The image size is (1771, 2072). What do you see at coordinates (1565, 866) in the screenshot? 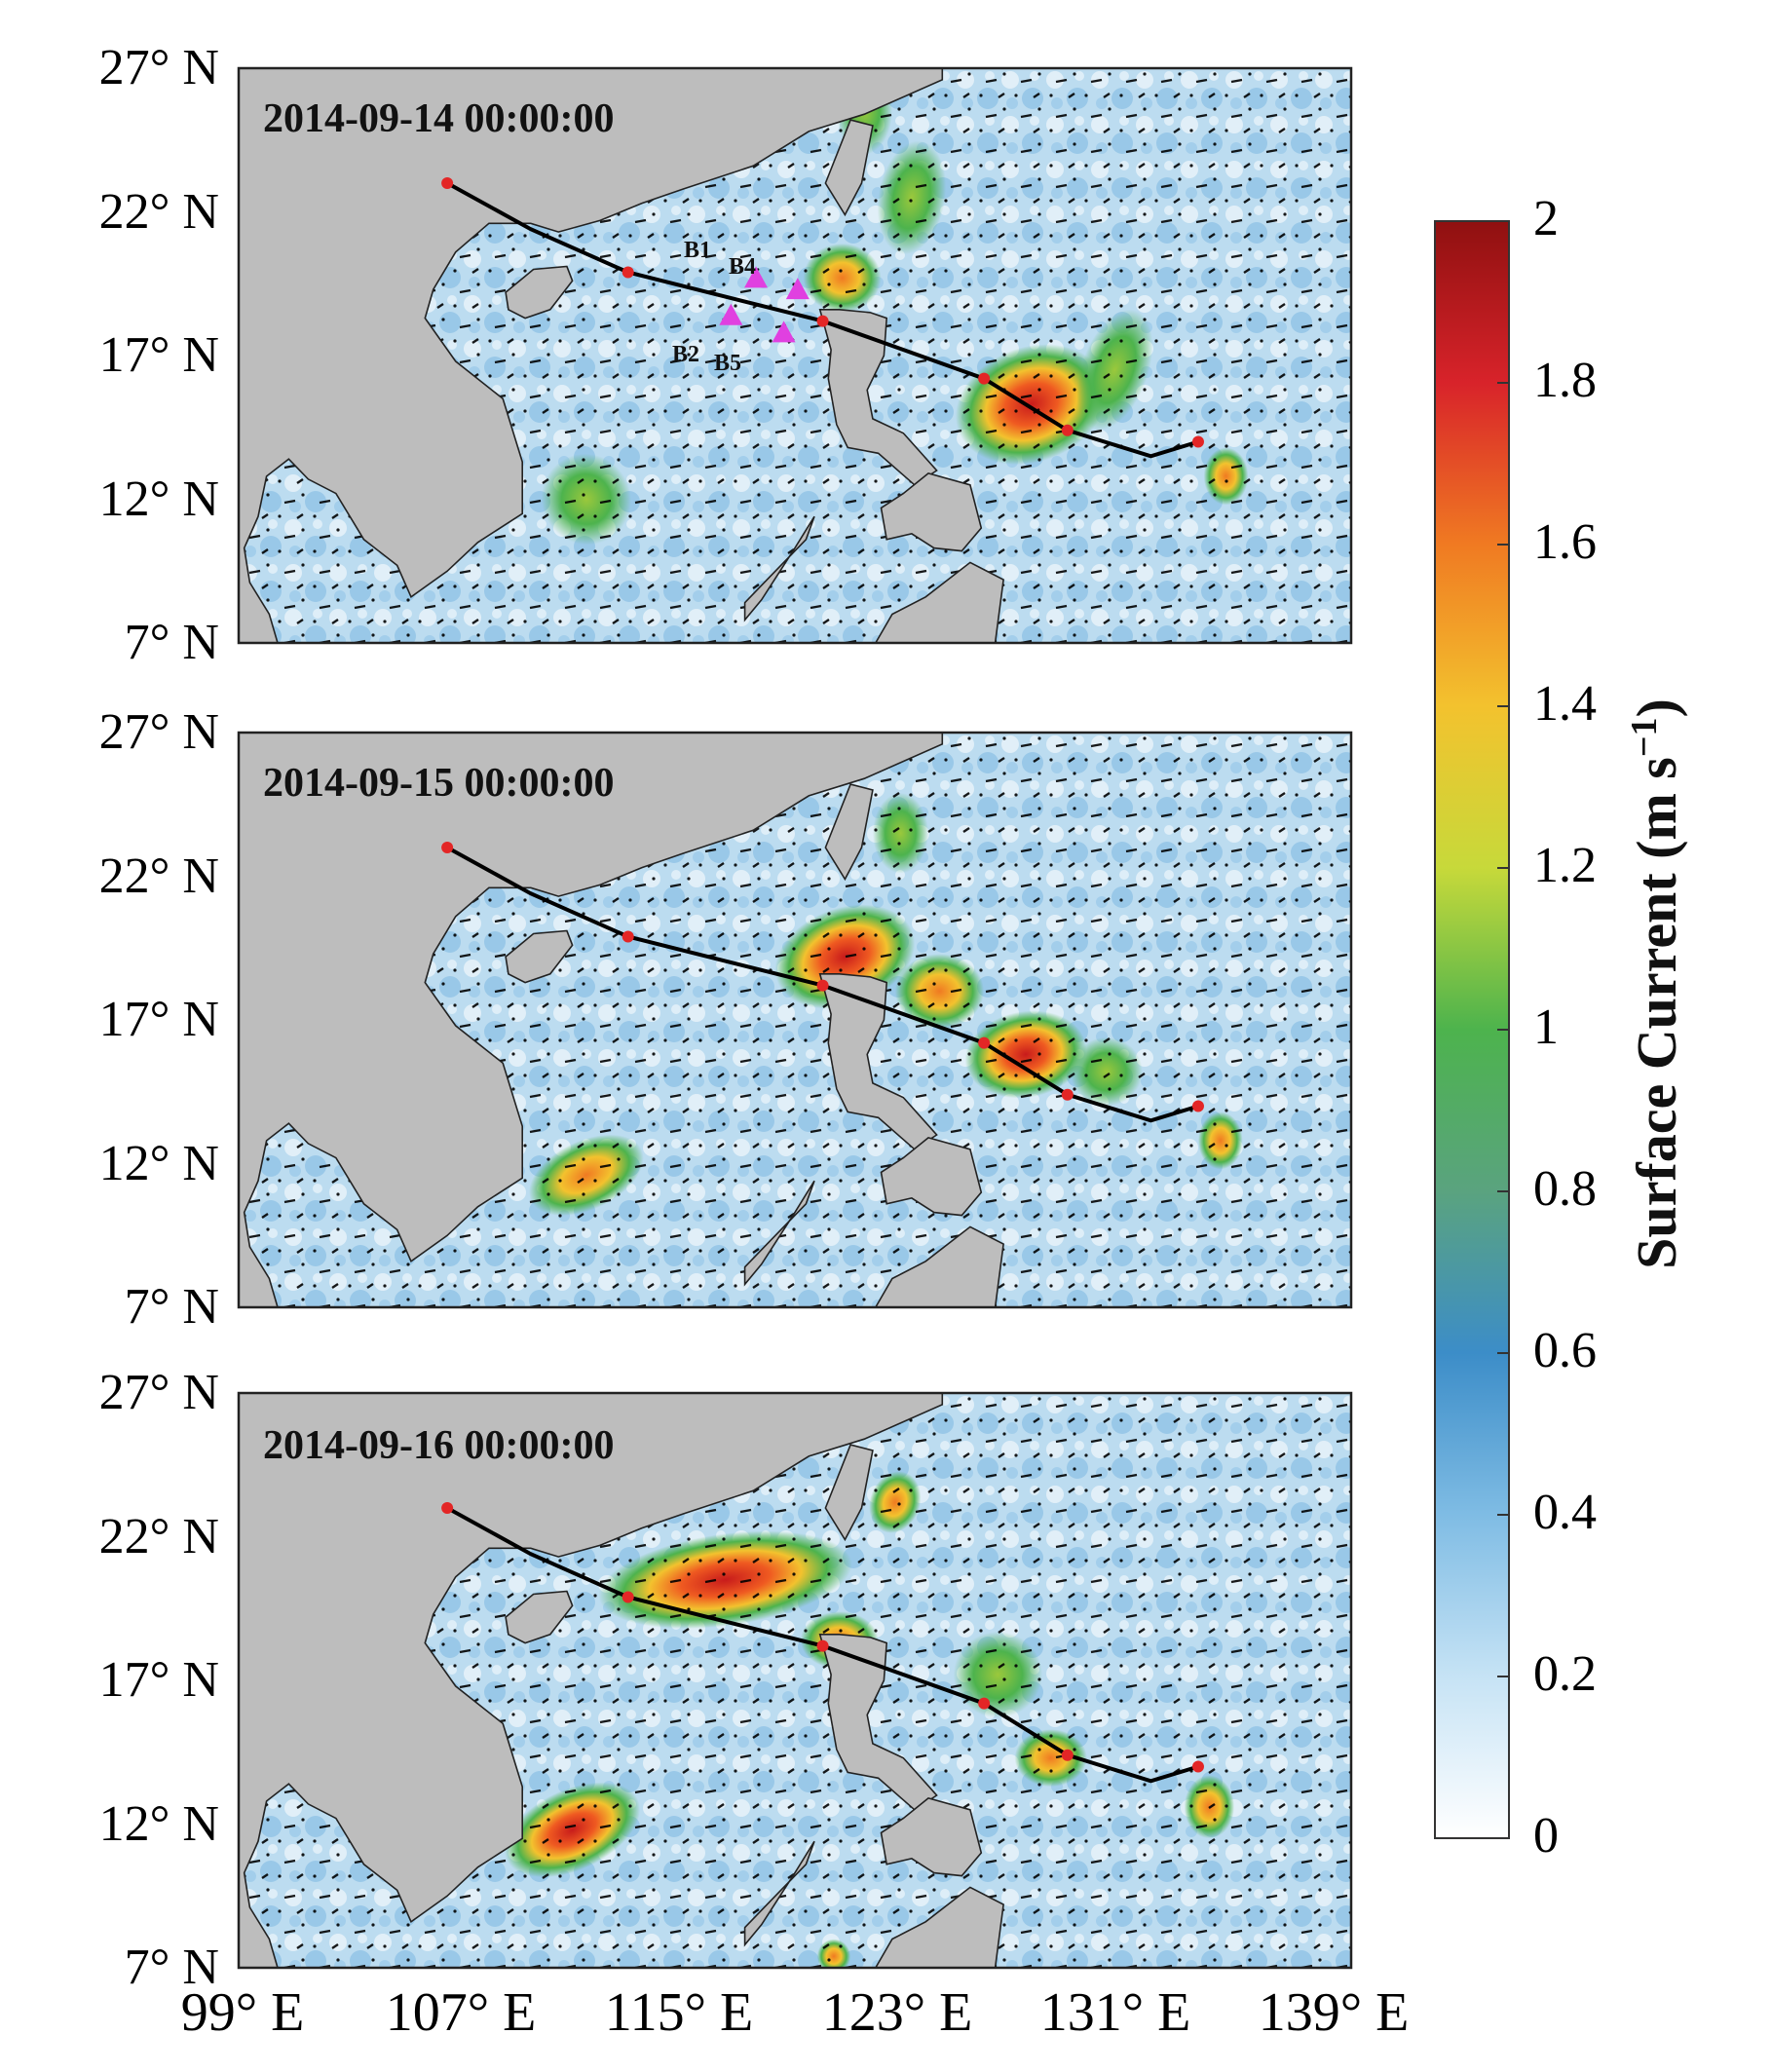
I see `colorbar-tick-label: 1.2` at bounding box center [1565, 866].